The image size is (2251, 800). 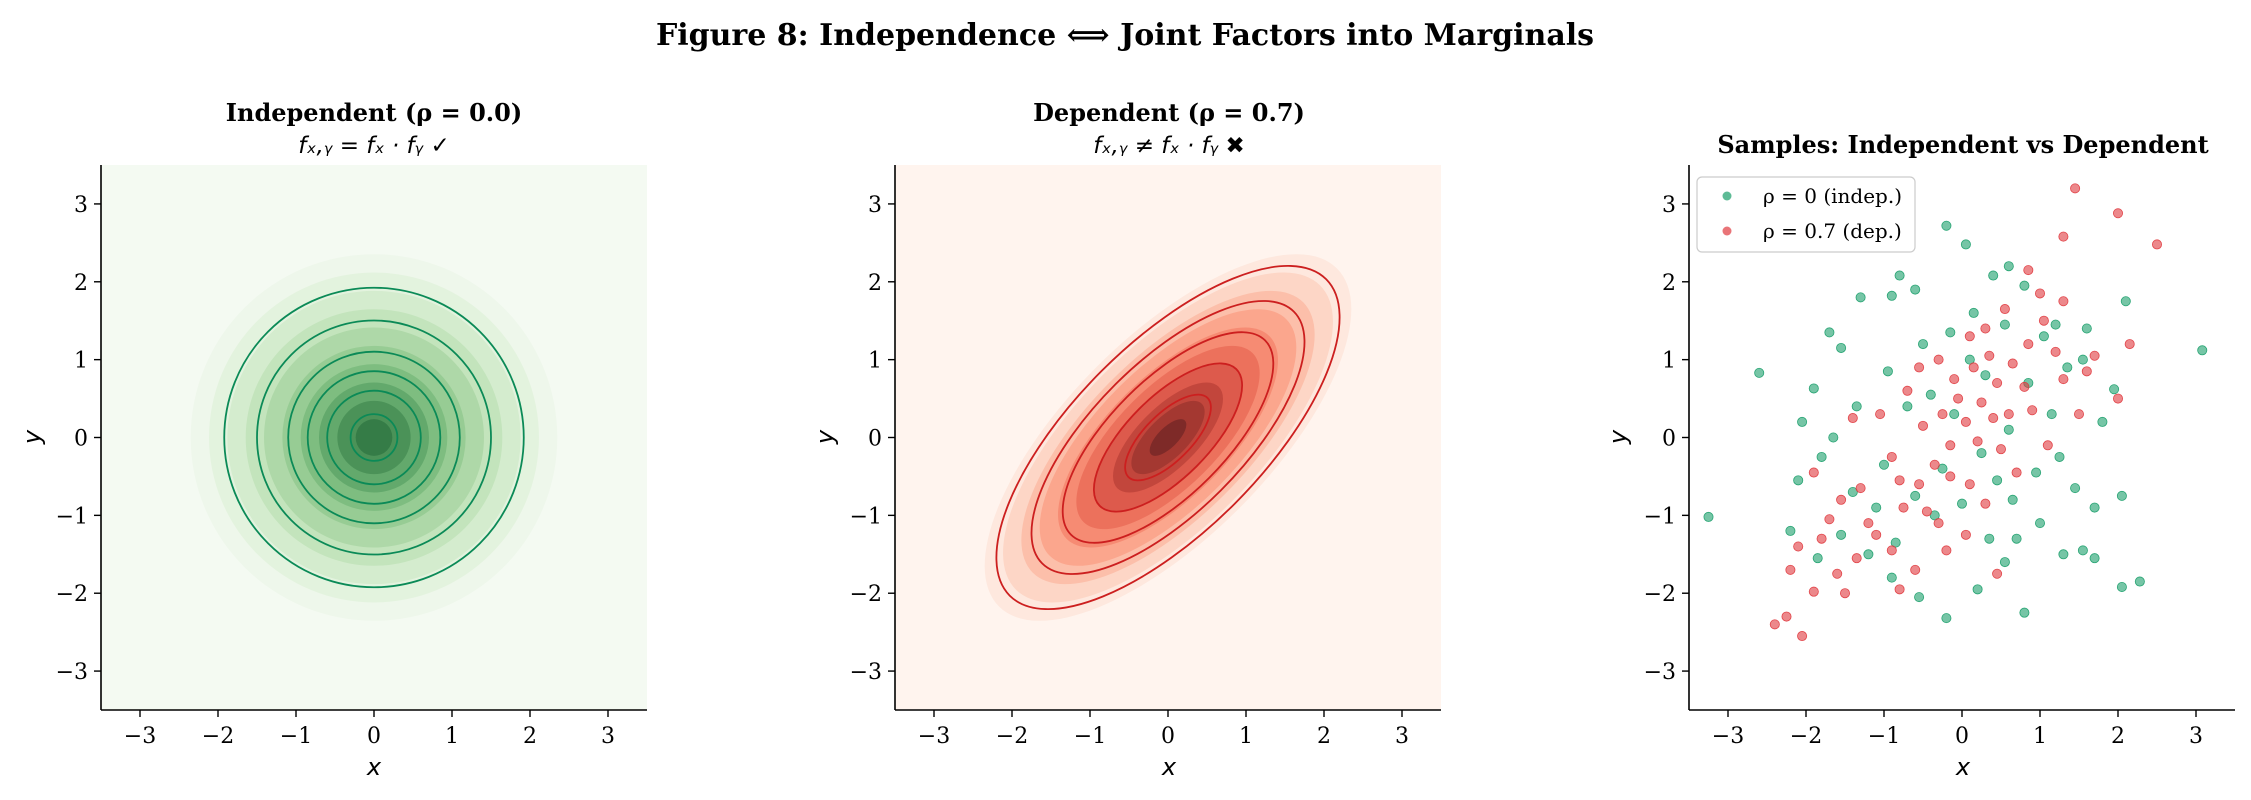 I want to click on x-tick-label: 3, so click(x=608, y=736).